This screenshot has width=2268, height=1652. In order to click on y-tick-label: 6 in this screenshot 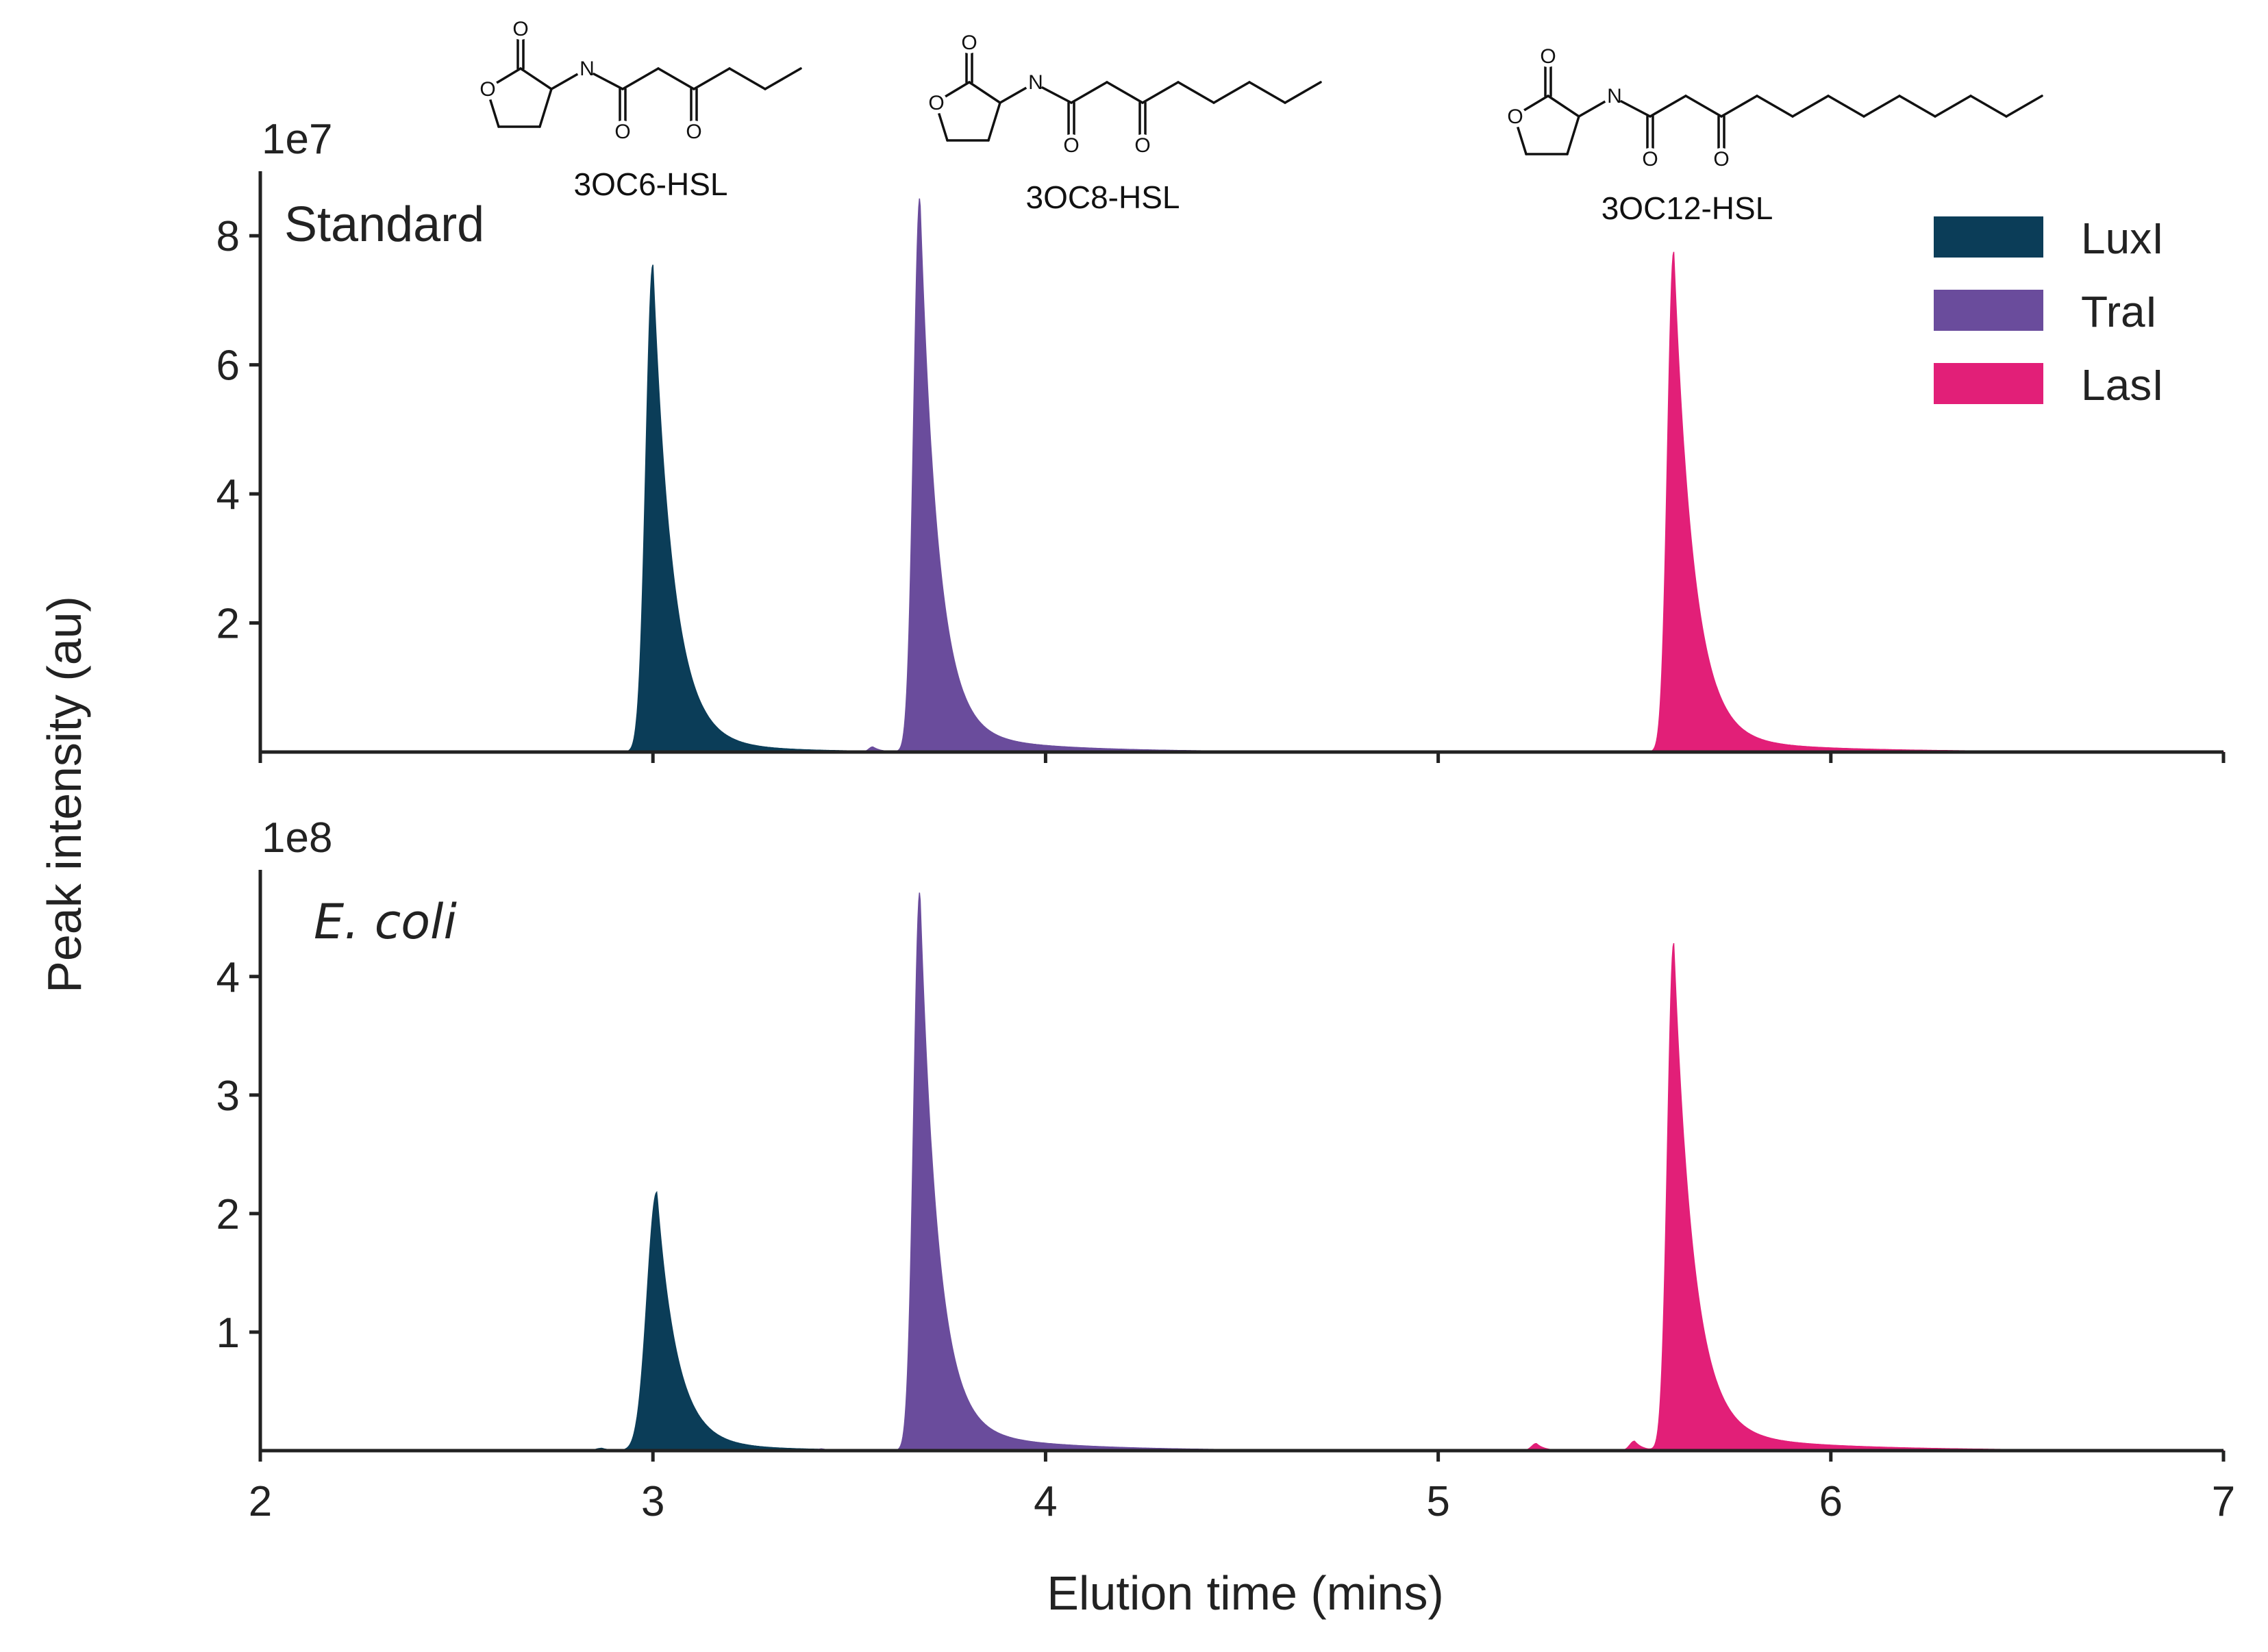, I will do `click(228, 366)`.